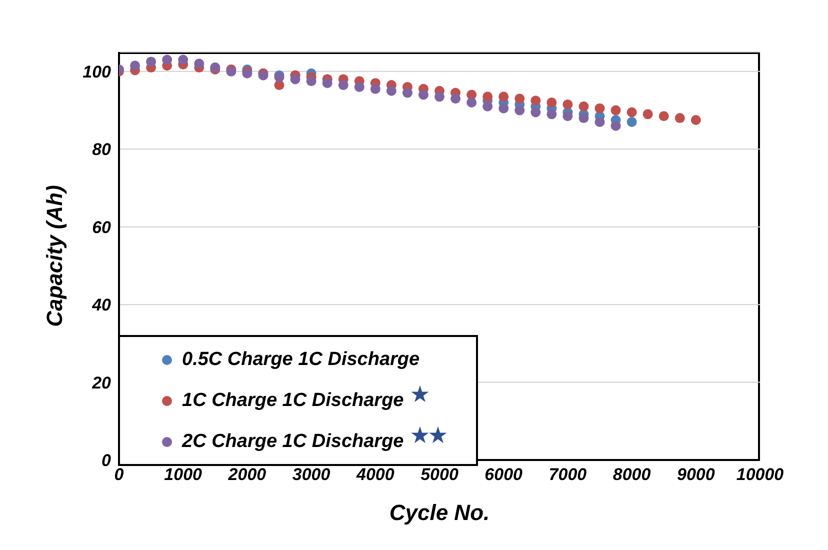  Describe the element at coordinates (696, 474) in the screenshot. I see `x-tick-label: 9000` at that location.